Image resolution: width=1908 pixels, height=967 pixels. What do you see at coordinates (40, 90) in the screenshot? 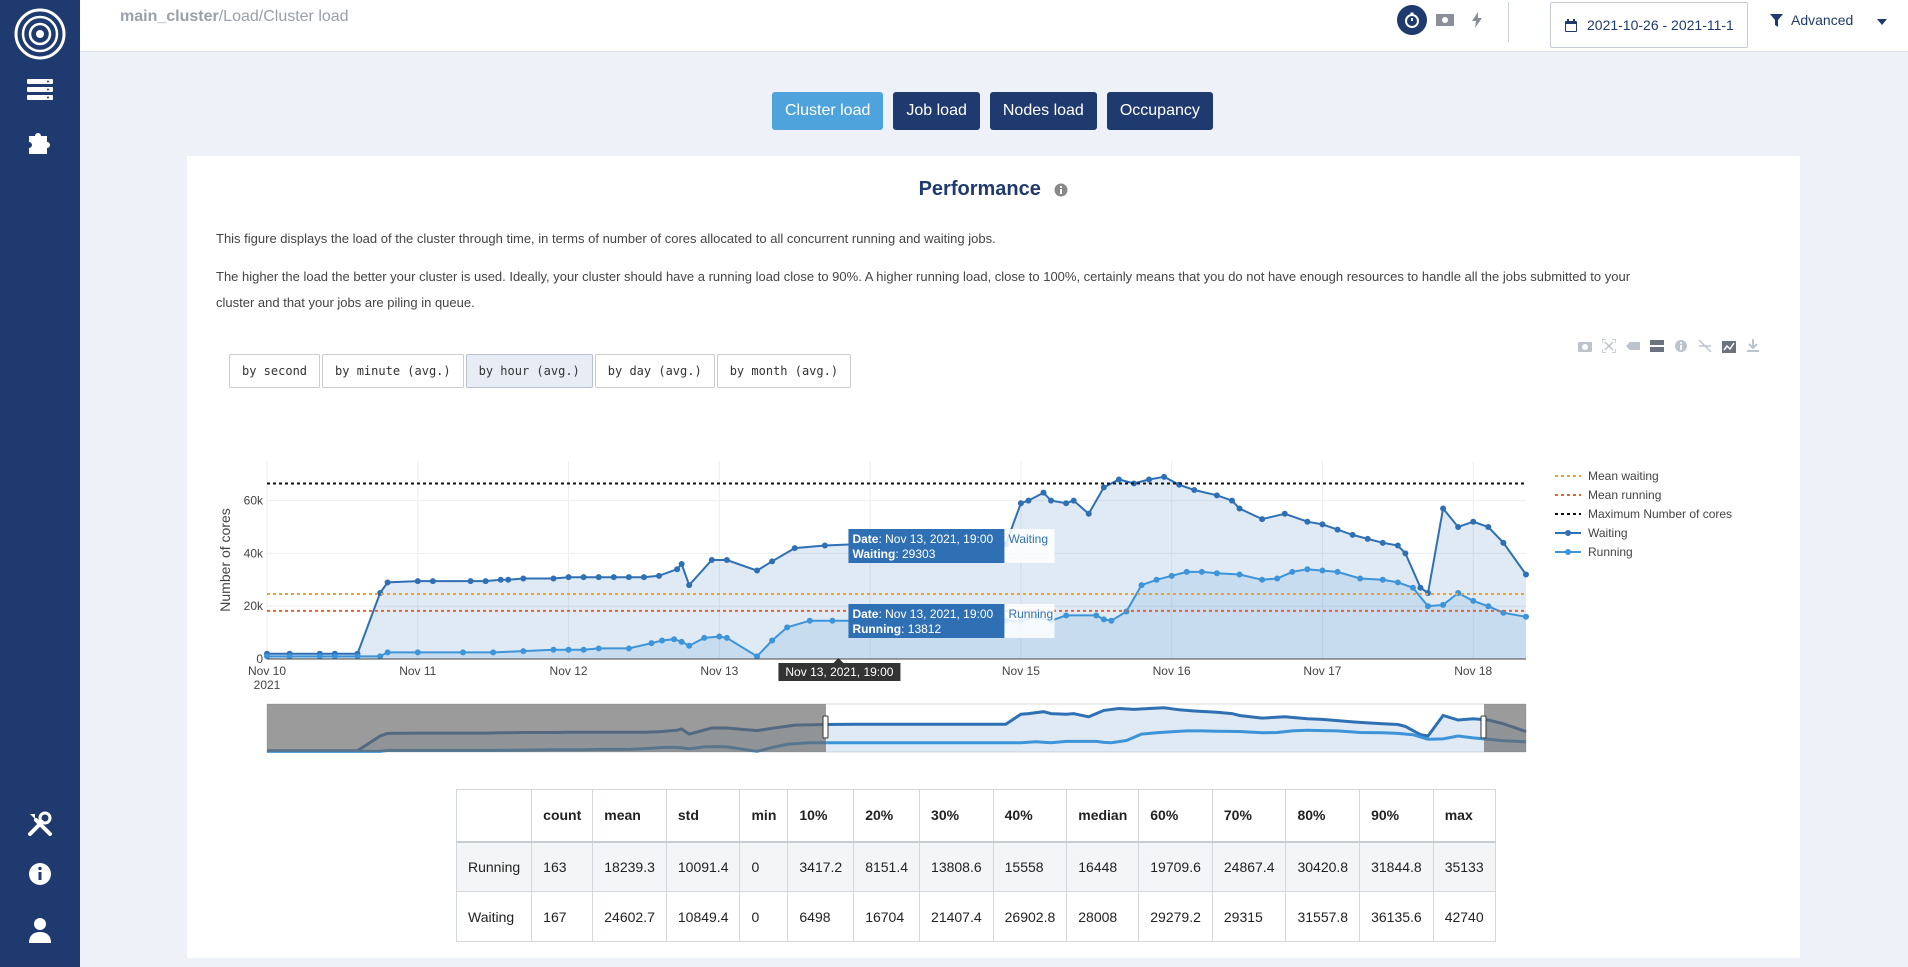
I see `server-list-icon` at bounding box center [40, 90].